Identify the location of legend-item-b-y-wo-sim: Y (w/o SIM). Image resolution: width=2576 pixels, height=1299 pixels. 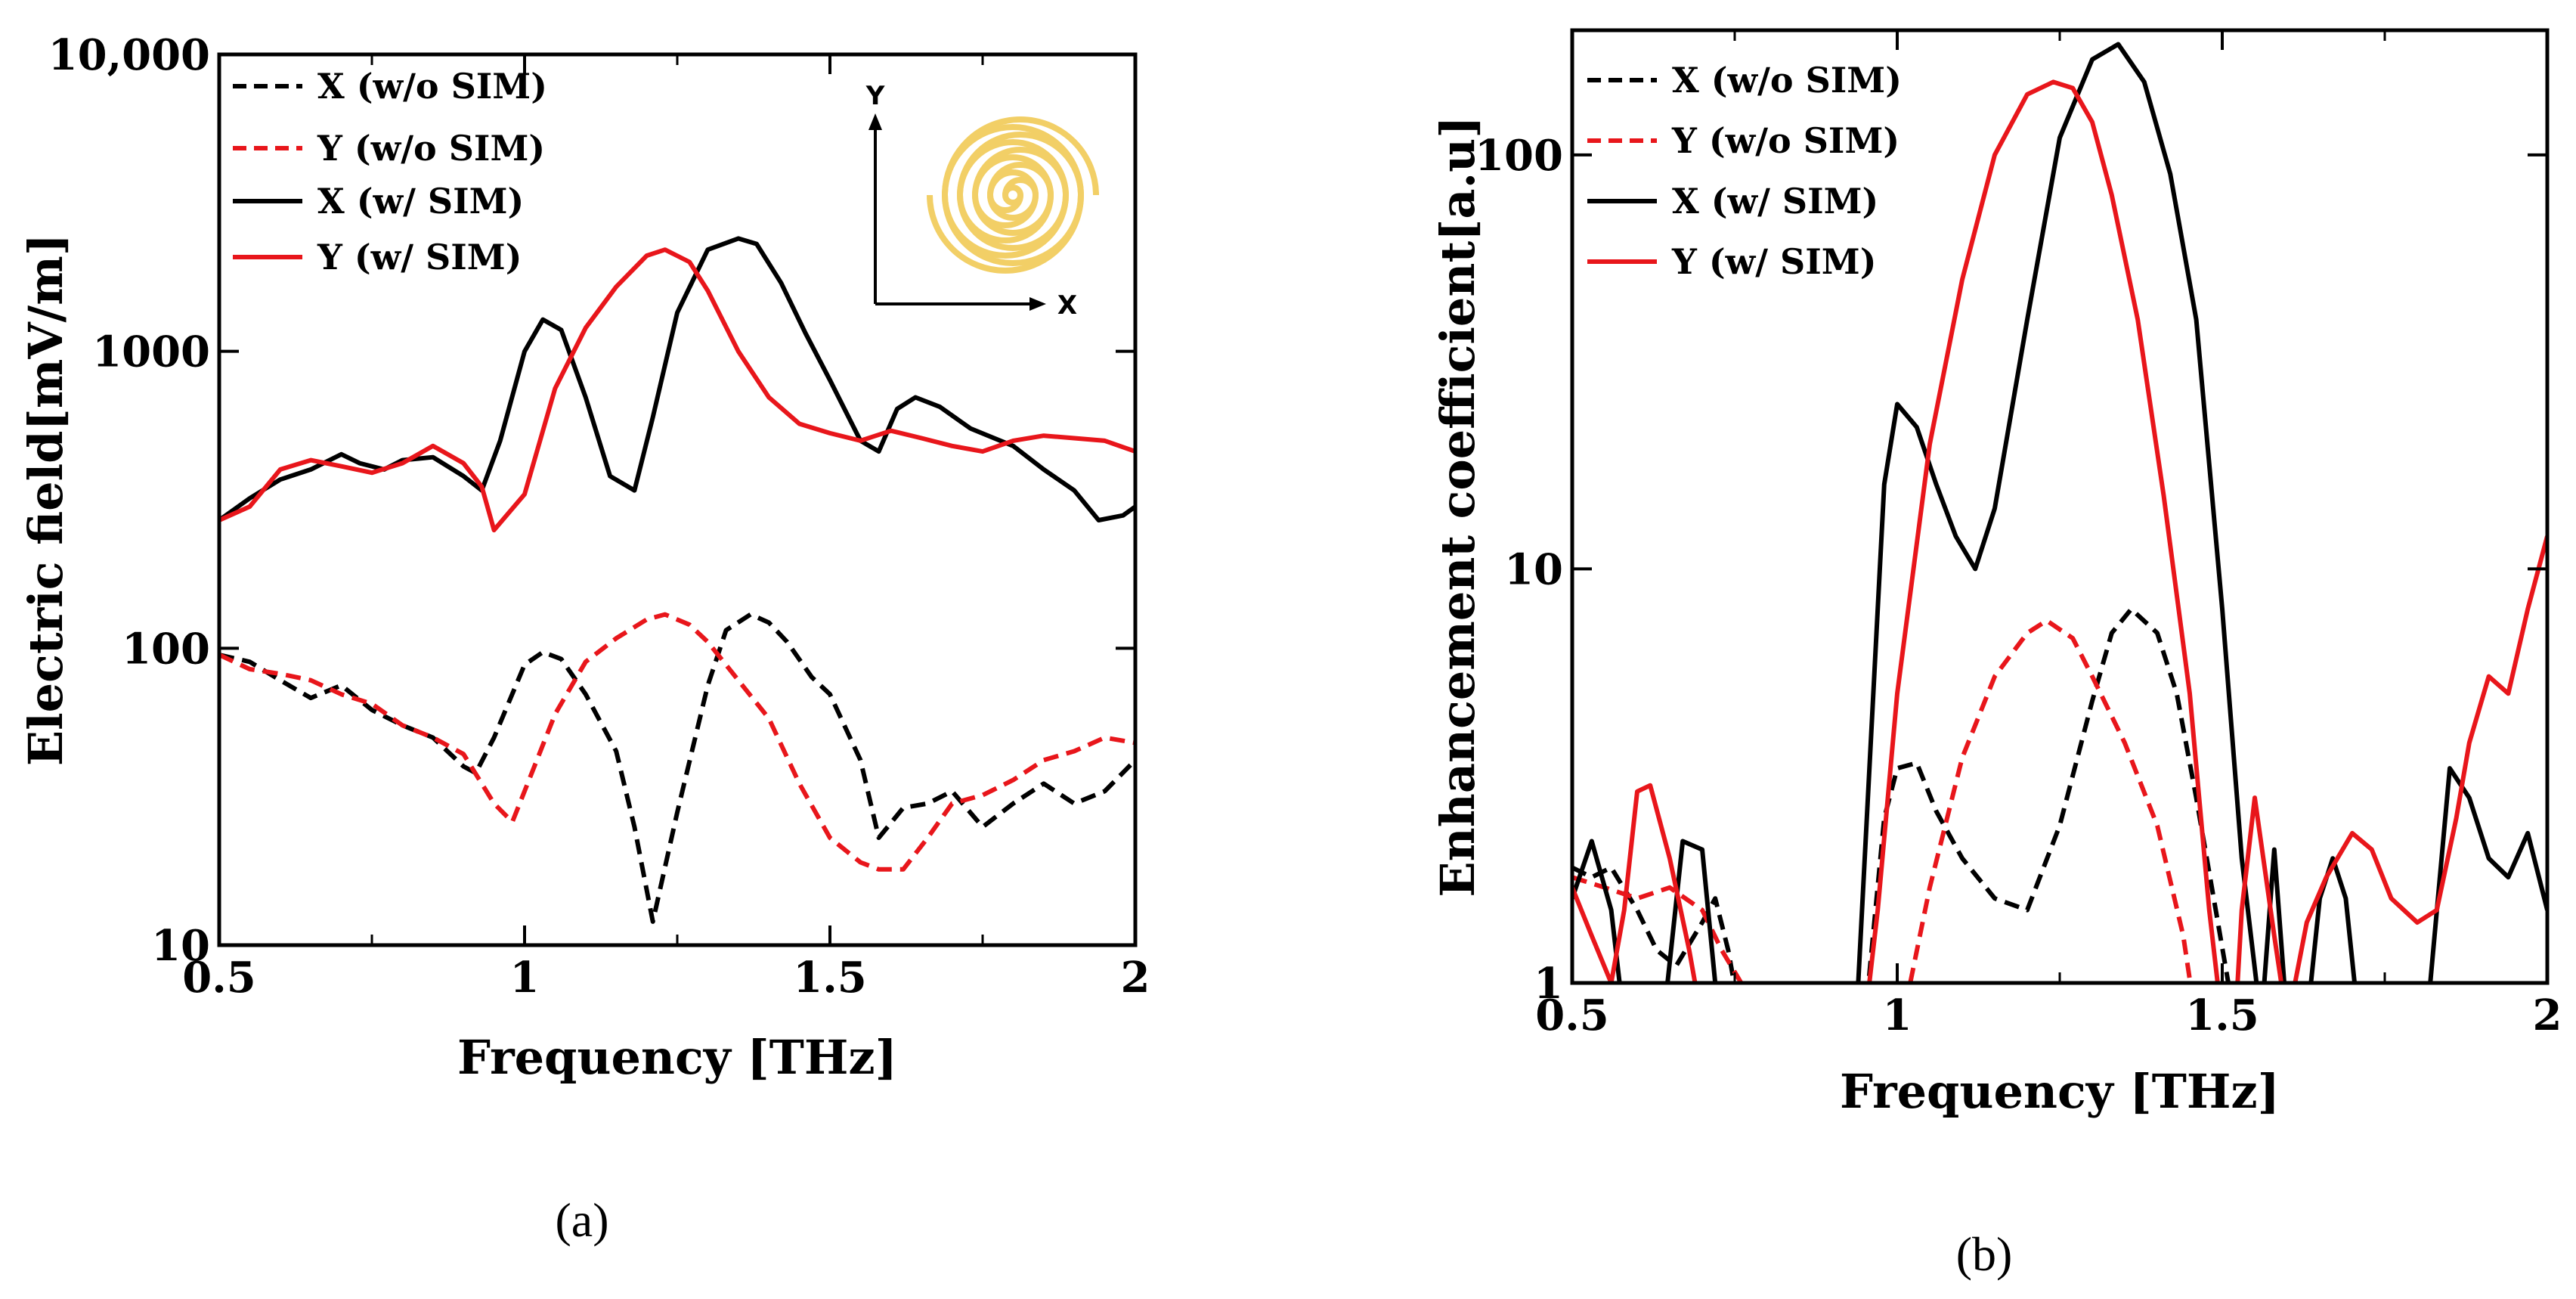
(1743, 140).